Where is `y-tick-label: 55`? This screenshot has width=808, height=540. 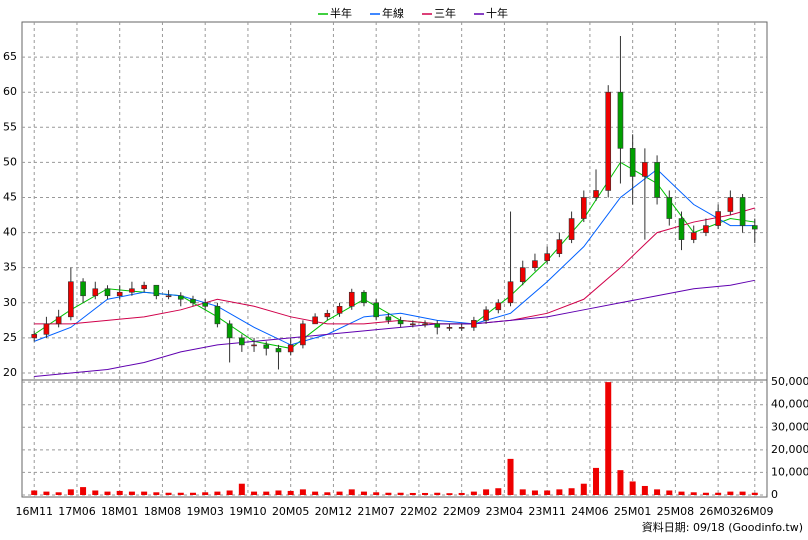 y-tick-label: 55 is located at coordinates (10, 126).